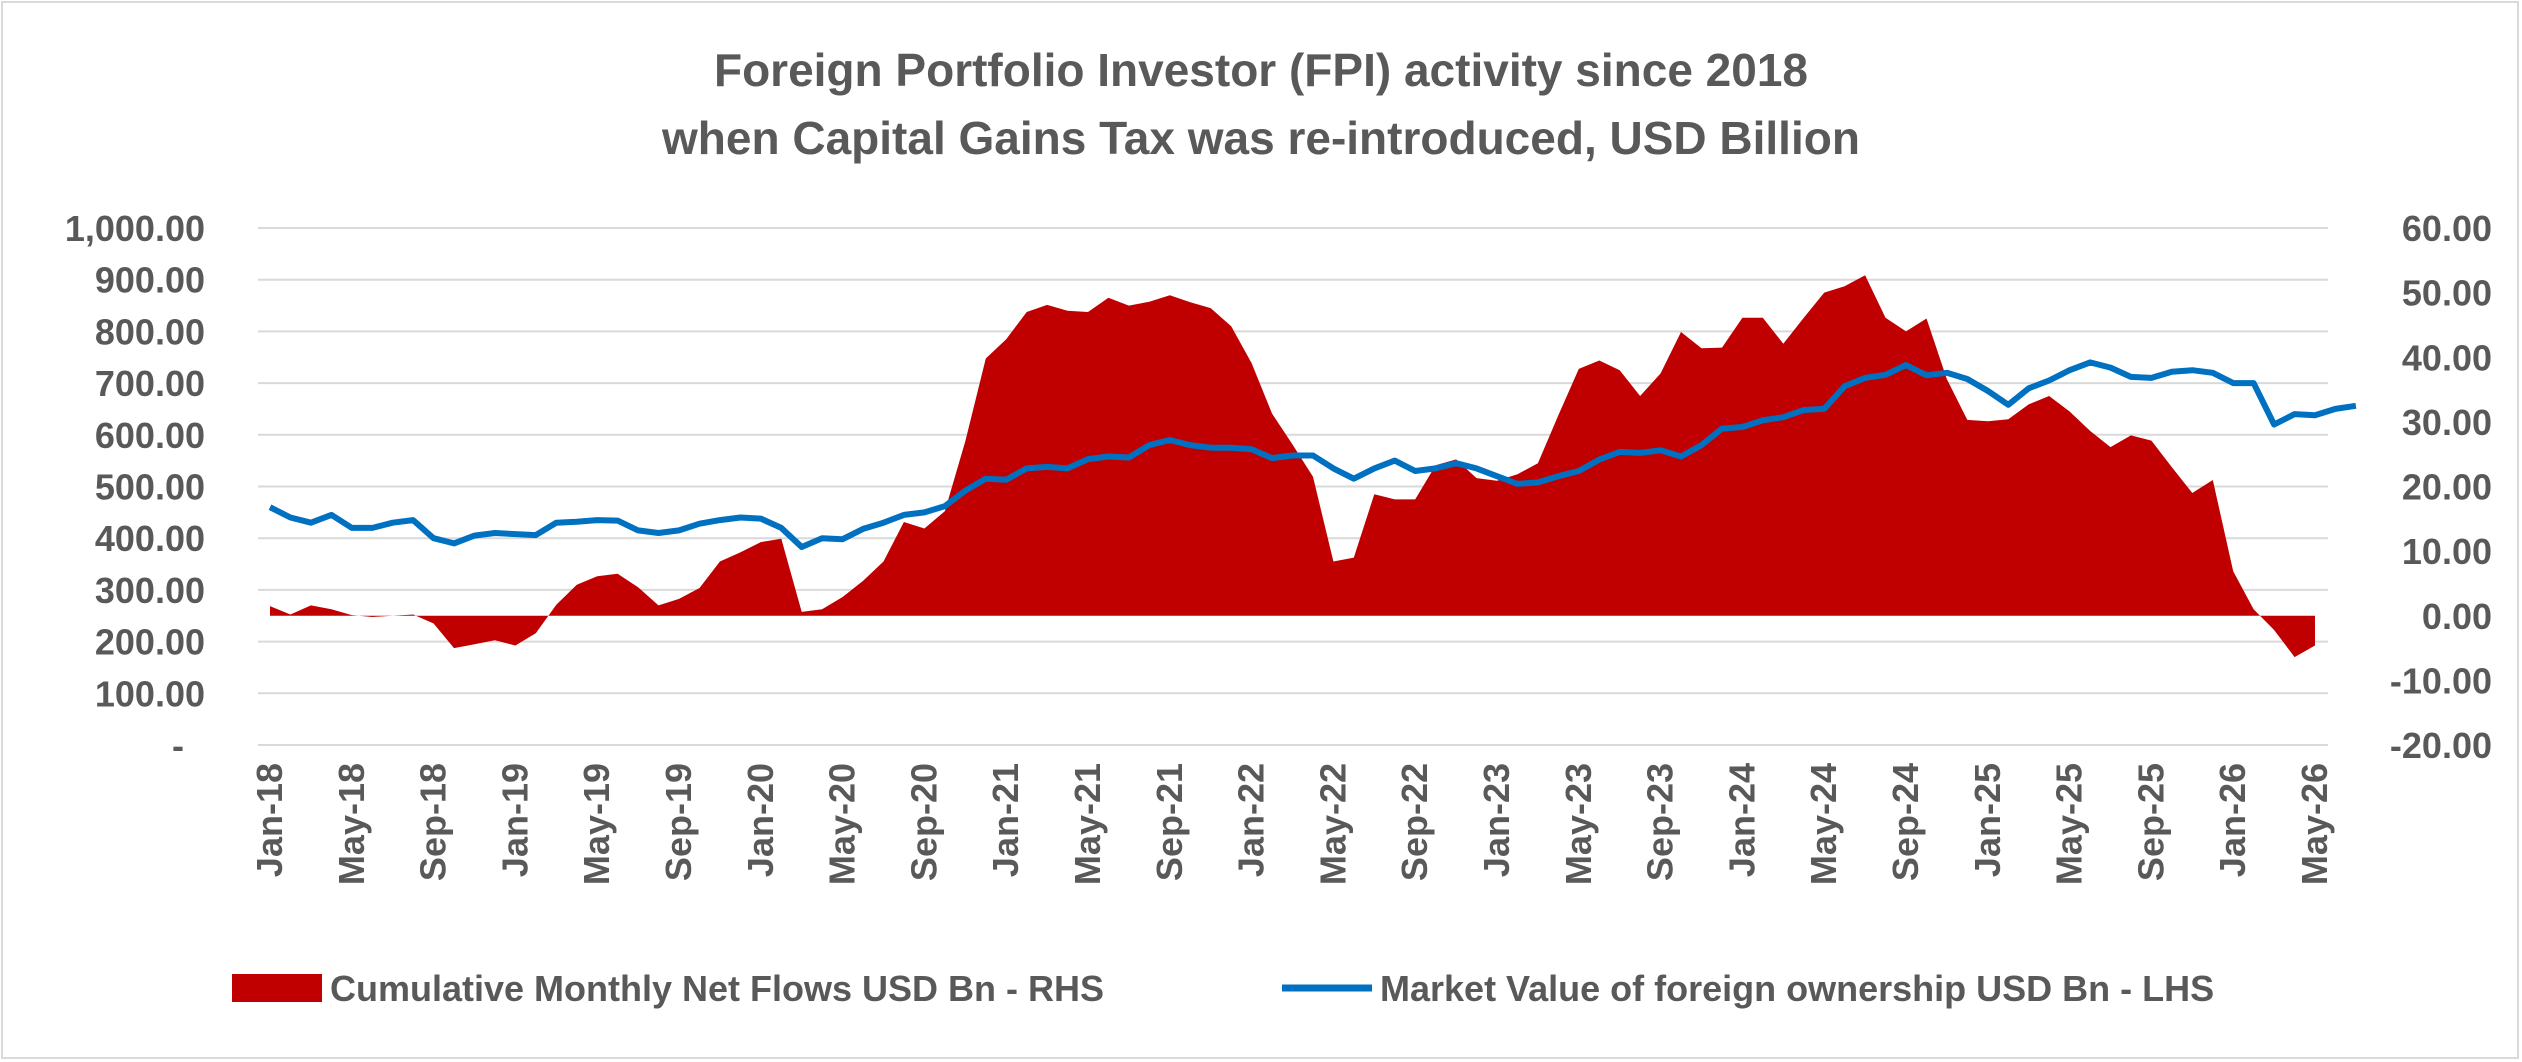 This screenshot has width=2522, height=1062. Describe the element at coordinates (678, 822) in the screenshot. I see `x-tick-label-5: Sep-19` at that location.